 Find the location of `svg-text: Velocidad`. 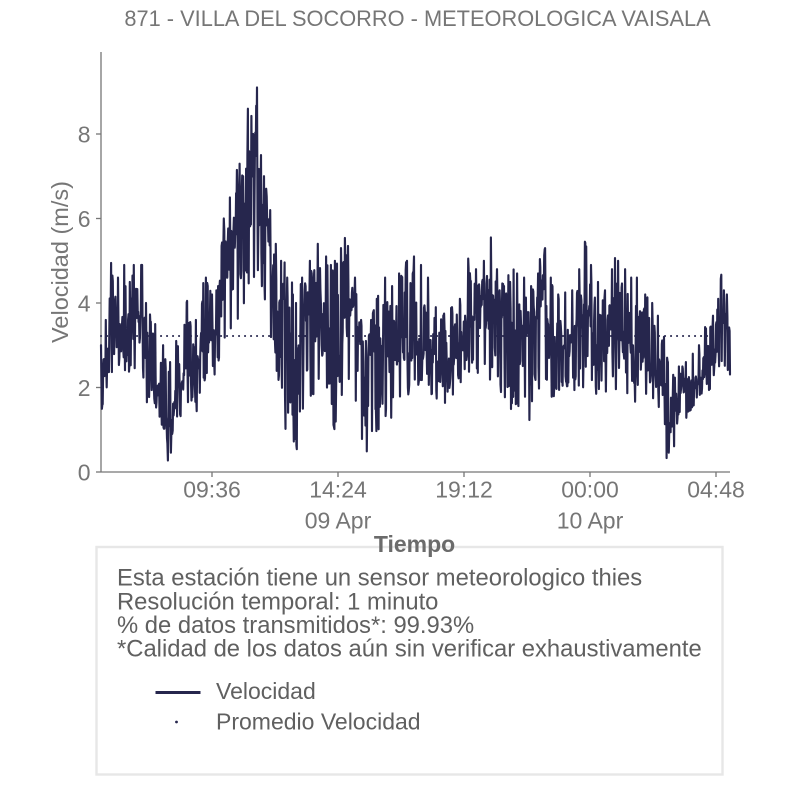

svg-text: Velocidad is located at coordinates (266, 691).